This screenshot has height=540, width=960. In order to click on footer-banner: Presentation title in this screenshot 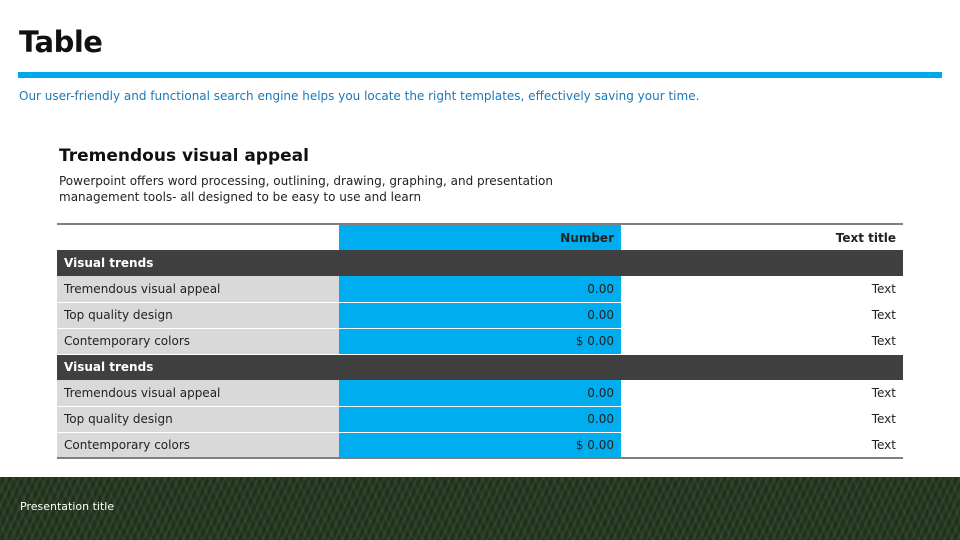, I will do `click(480, 508)`.